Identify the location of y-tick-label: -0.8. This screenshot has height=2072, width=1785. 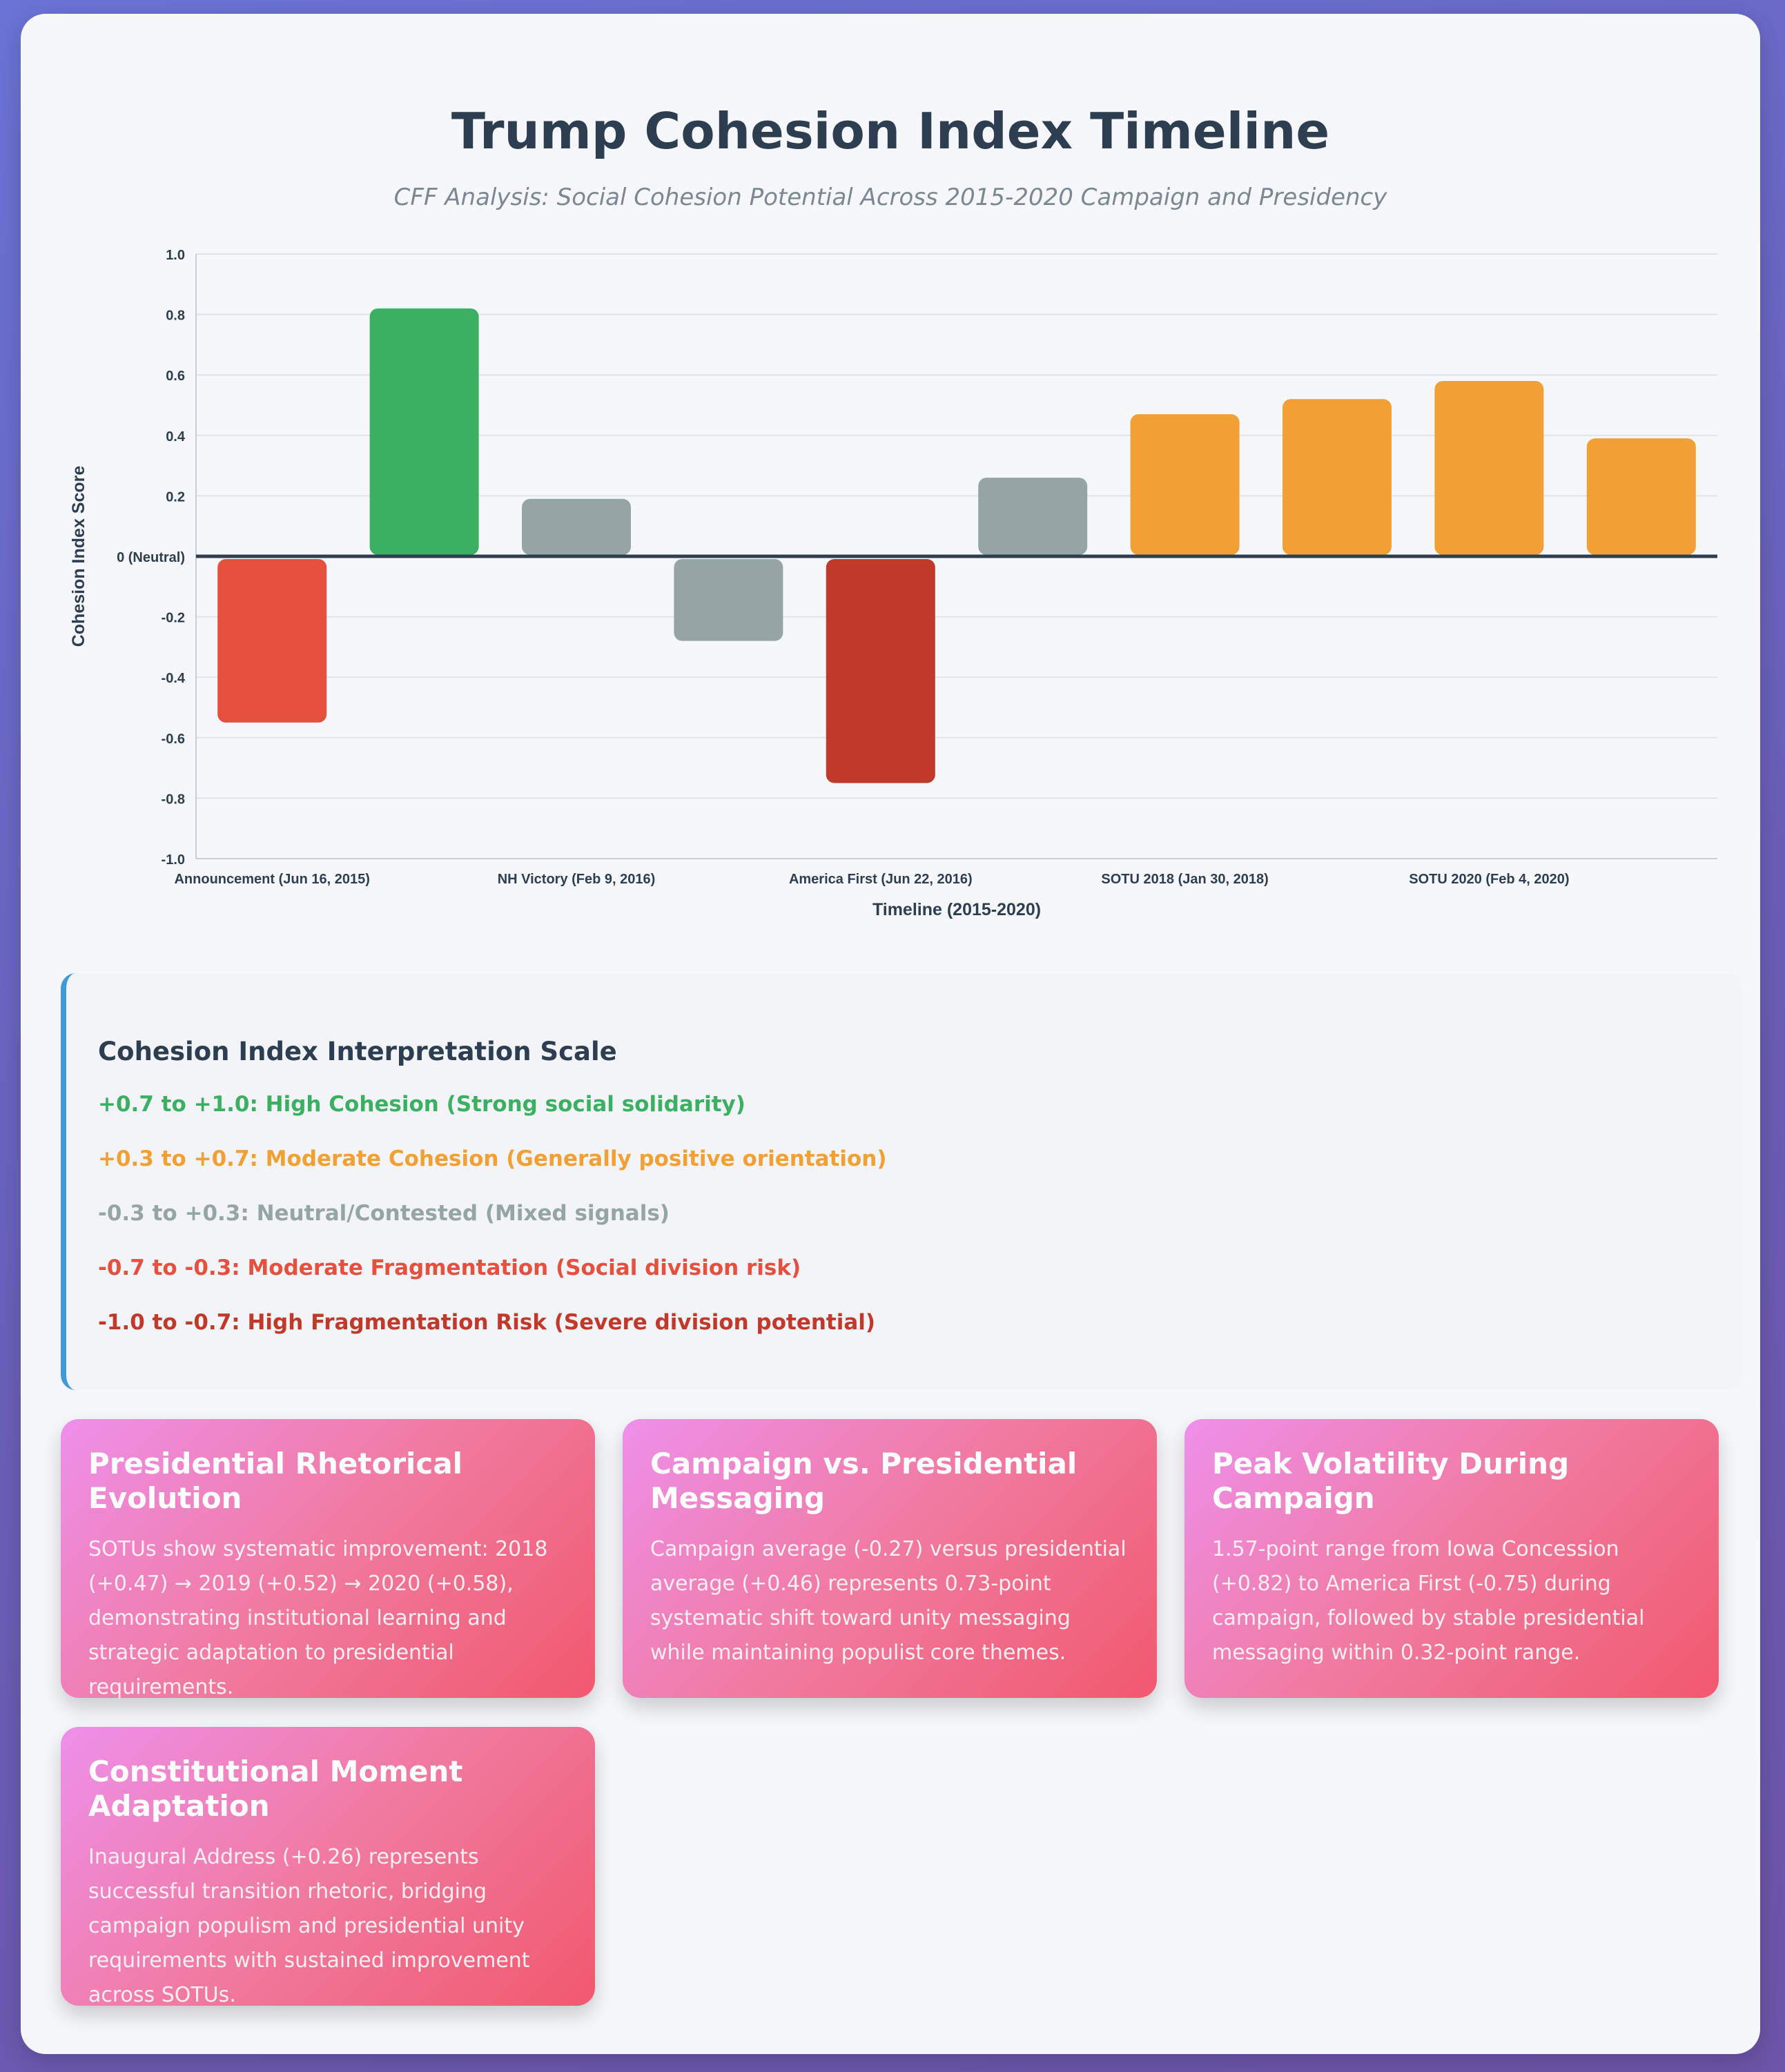
(173, 799).